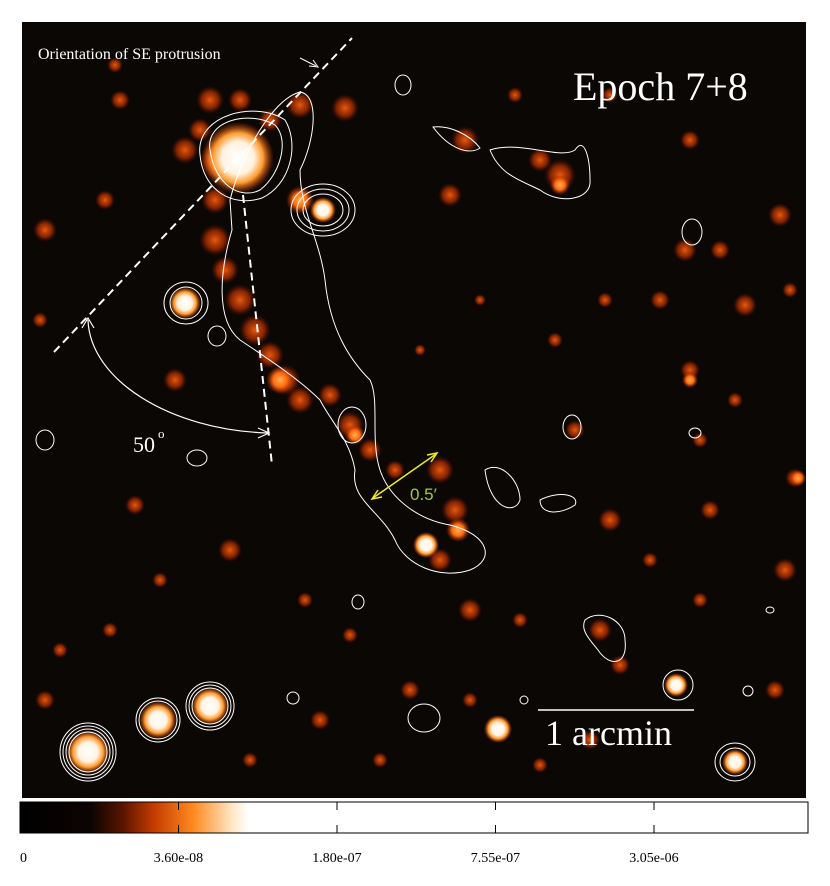 The width and height of the screenshot is (830, 886). What do you see at coordinates (161, 433) in the screenshot?
I see `angle-unit: o` at bounding box center [161, 433].